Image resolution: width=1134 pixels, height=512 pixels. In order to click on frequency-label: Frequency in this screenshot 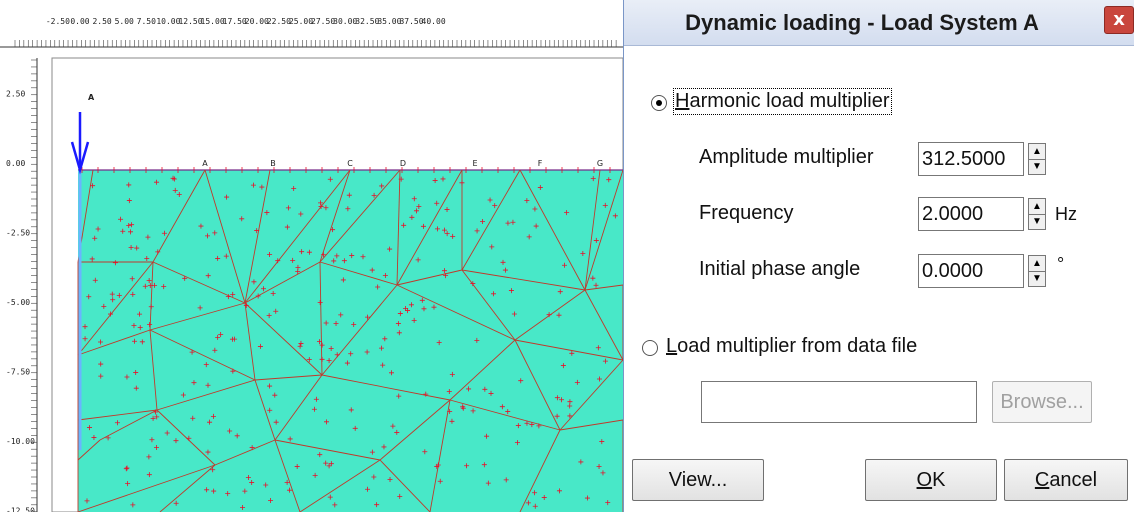, I will do `click(746, 213)`.